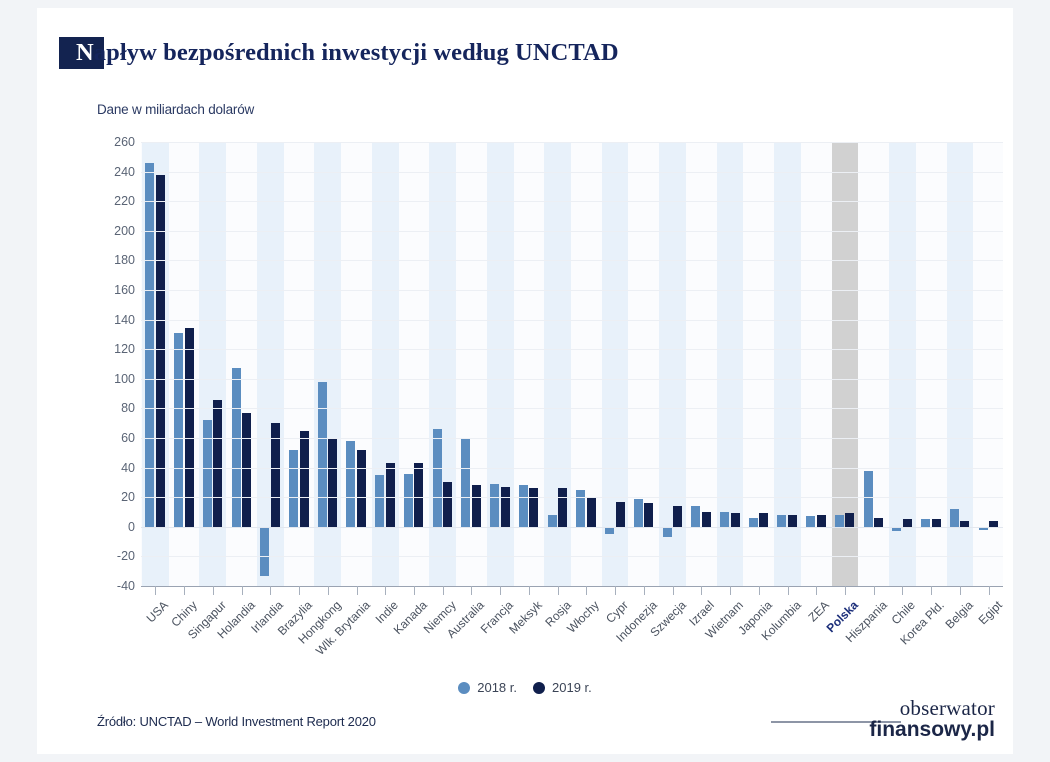  I want to click on legend-swatch-2019, so click(539, 687).